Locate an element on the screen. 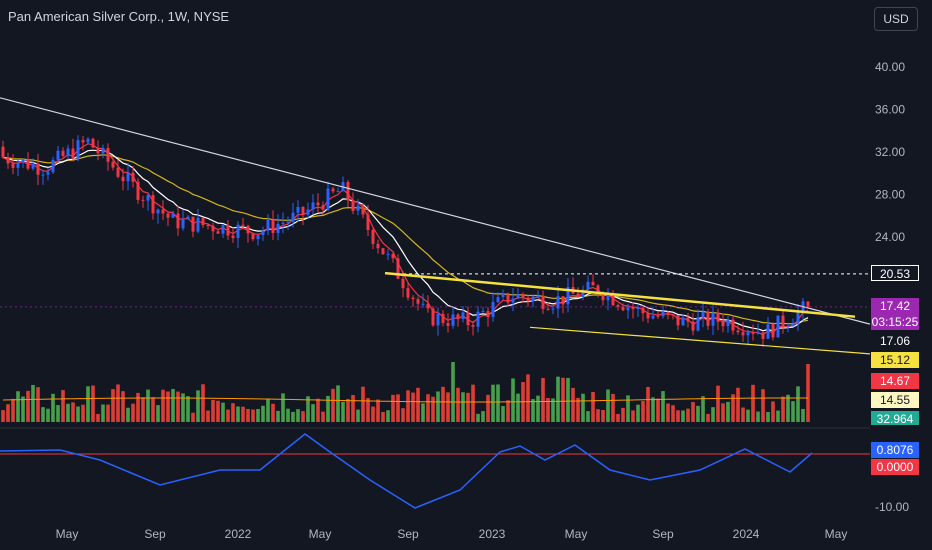 This screenshot has width=932, height=550. oscillator-pane is located at coordinates (435, 468).